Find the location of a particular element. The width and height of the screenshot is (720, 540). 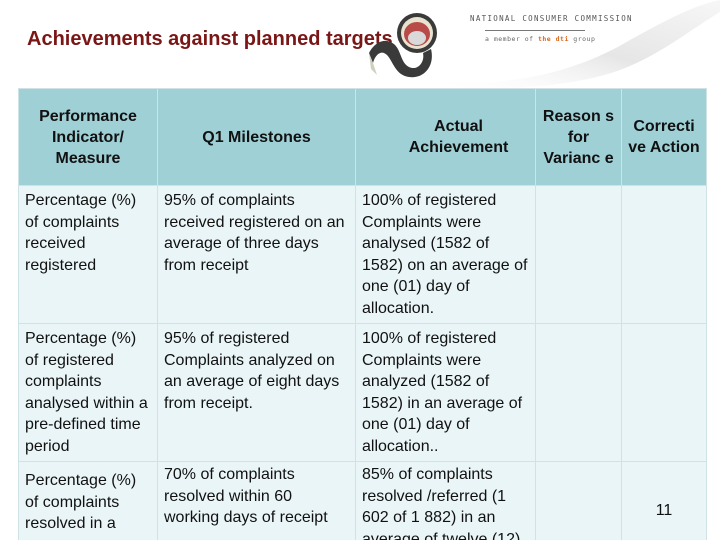

logo-tagline: a member of the dti group is located at coordinates (572, 39).